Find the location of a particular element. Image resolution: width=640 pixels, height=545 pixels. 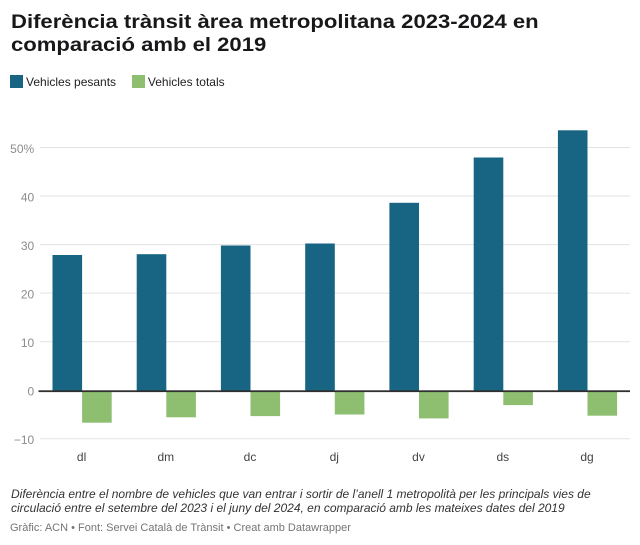

svg-text: dg is located at coordinates (586, 457).